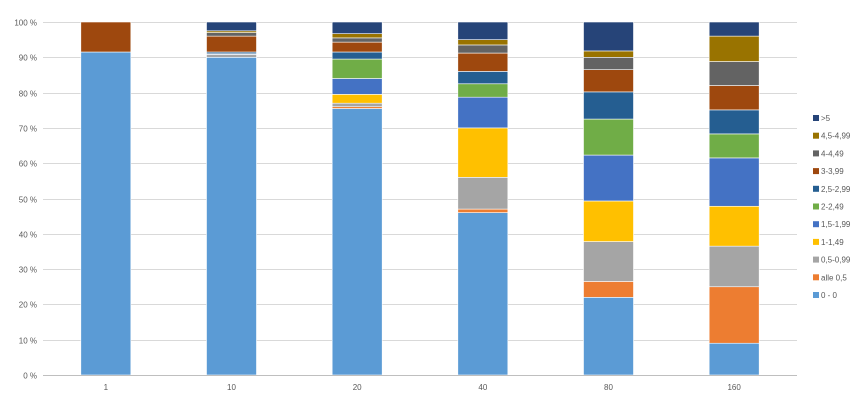 The height and width of the screenshot is (414, 867). Describe the element at coordinates (28, 235) in the screenshot. I see `y-tick-label: 40 %` at that location.